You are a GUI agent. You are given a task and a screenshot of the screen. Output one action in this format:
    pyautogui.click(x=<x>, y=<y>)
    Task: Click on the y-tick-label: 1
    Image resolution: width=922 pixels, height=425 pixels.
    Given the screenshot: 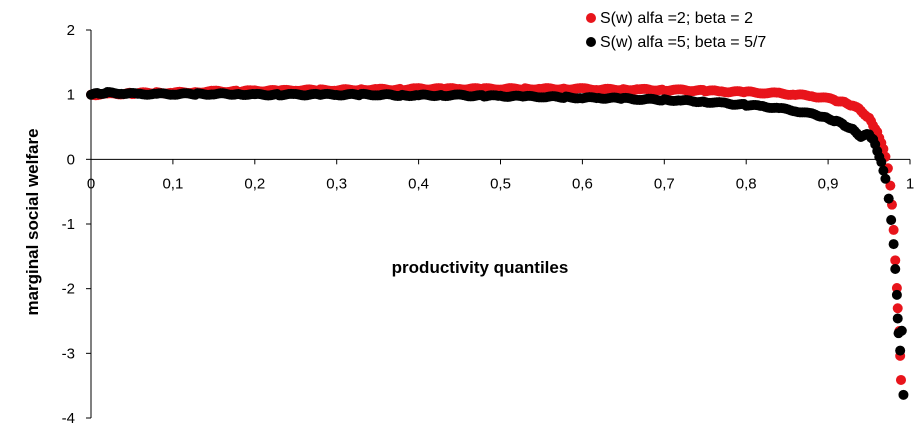 What is the action you would take?
    pyautogui.click(x=71, y=95)
    